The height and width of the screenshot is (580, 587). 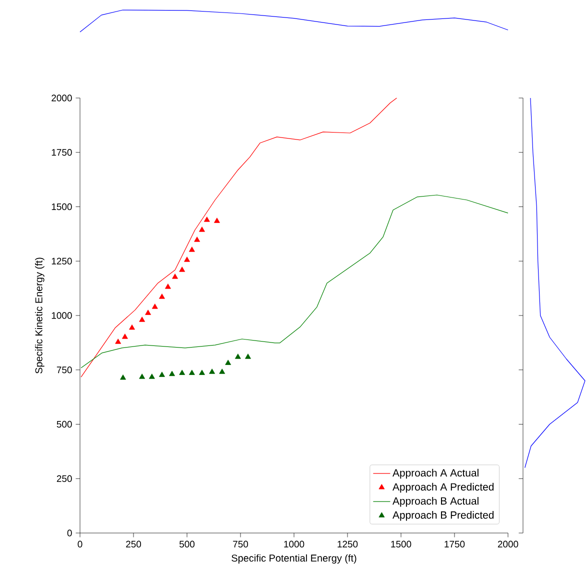 What do you see at coordinates (443, 516) in the screenshot?
I see `legend-label: Approach B Predicted` at bounding box center [443, 516].